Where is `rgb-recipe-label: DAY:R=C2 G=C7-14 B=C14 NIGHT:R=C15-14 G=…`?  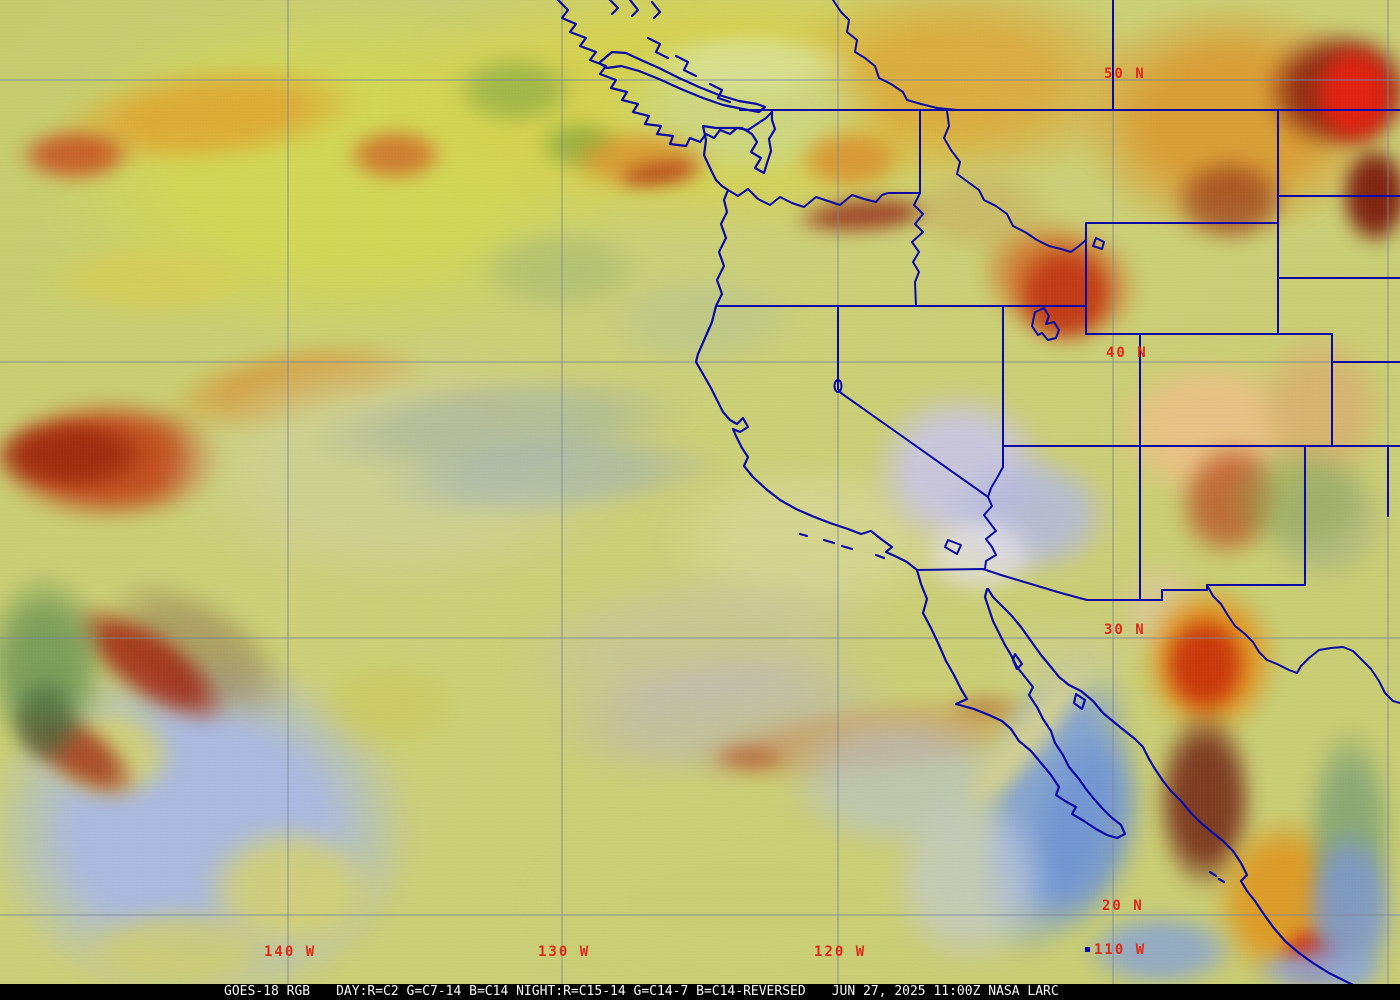 rgb-recipe-label: DAY:R=C2 G=C7-14 B=C14 NIGHT:R=C15-14 G=… is located at coordinates (571, 991).